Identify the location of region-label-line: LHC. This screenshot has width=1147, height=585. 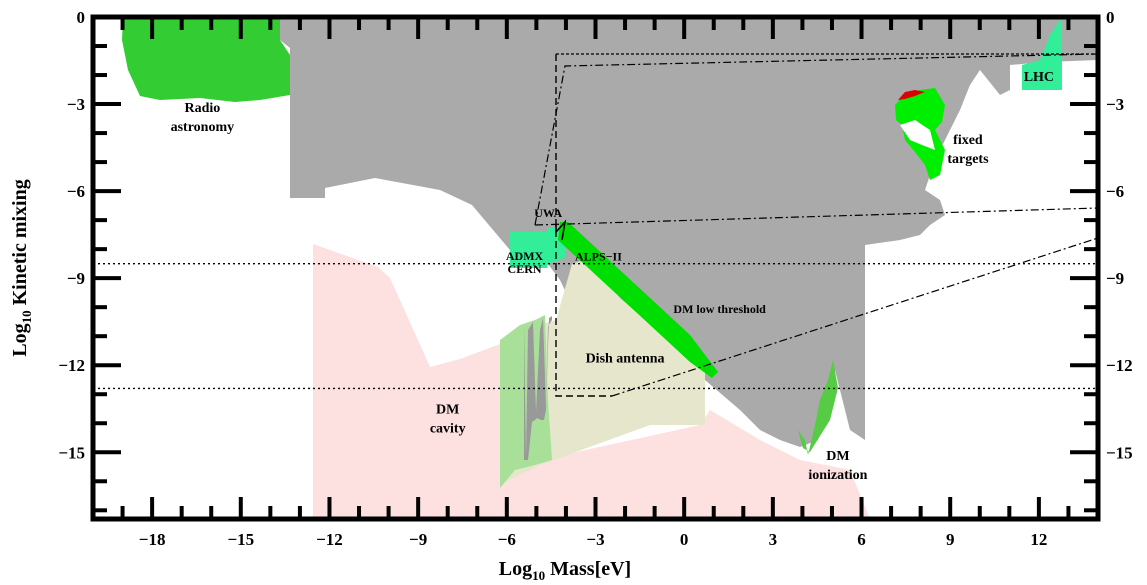
(1039, 77).